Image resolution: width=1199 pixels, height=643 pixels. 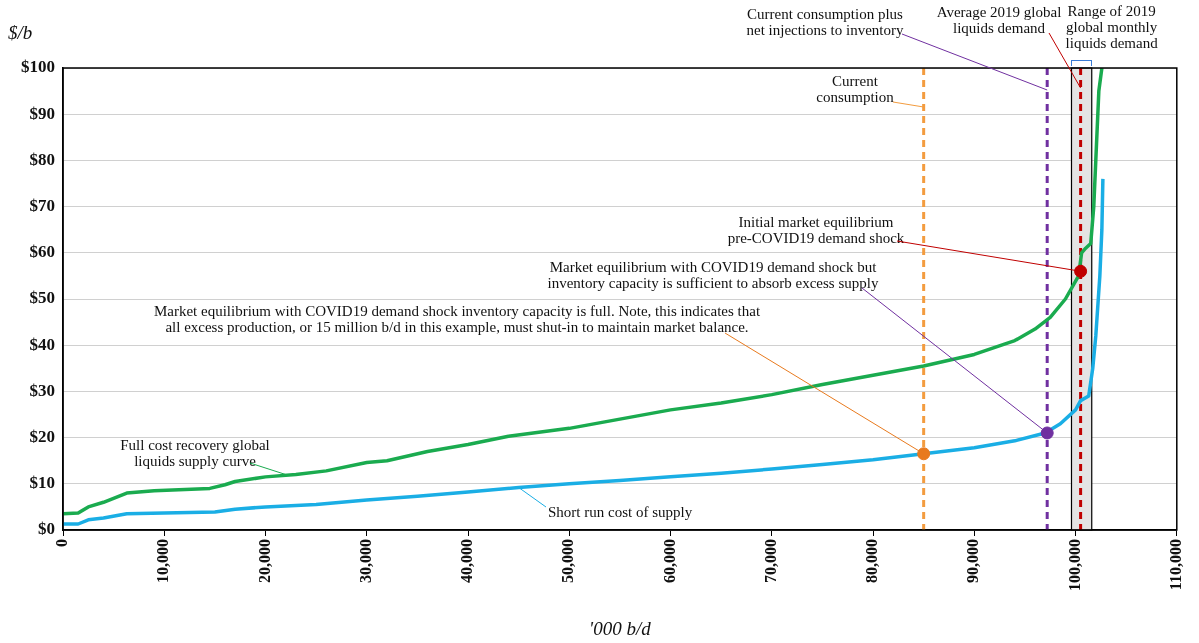 What do you see at coordinates (264, 561) in the screenshot?
I see `x-tick-label: 20,000` at bounding box center [264, 561].